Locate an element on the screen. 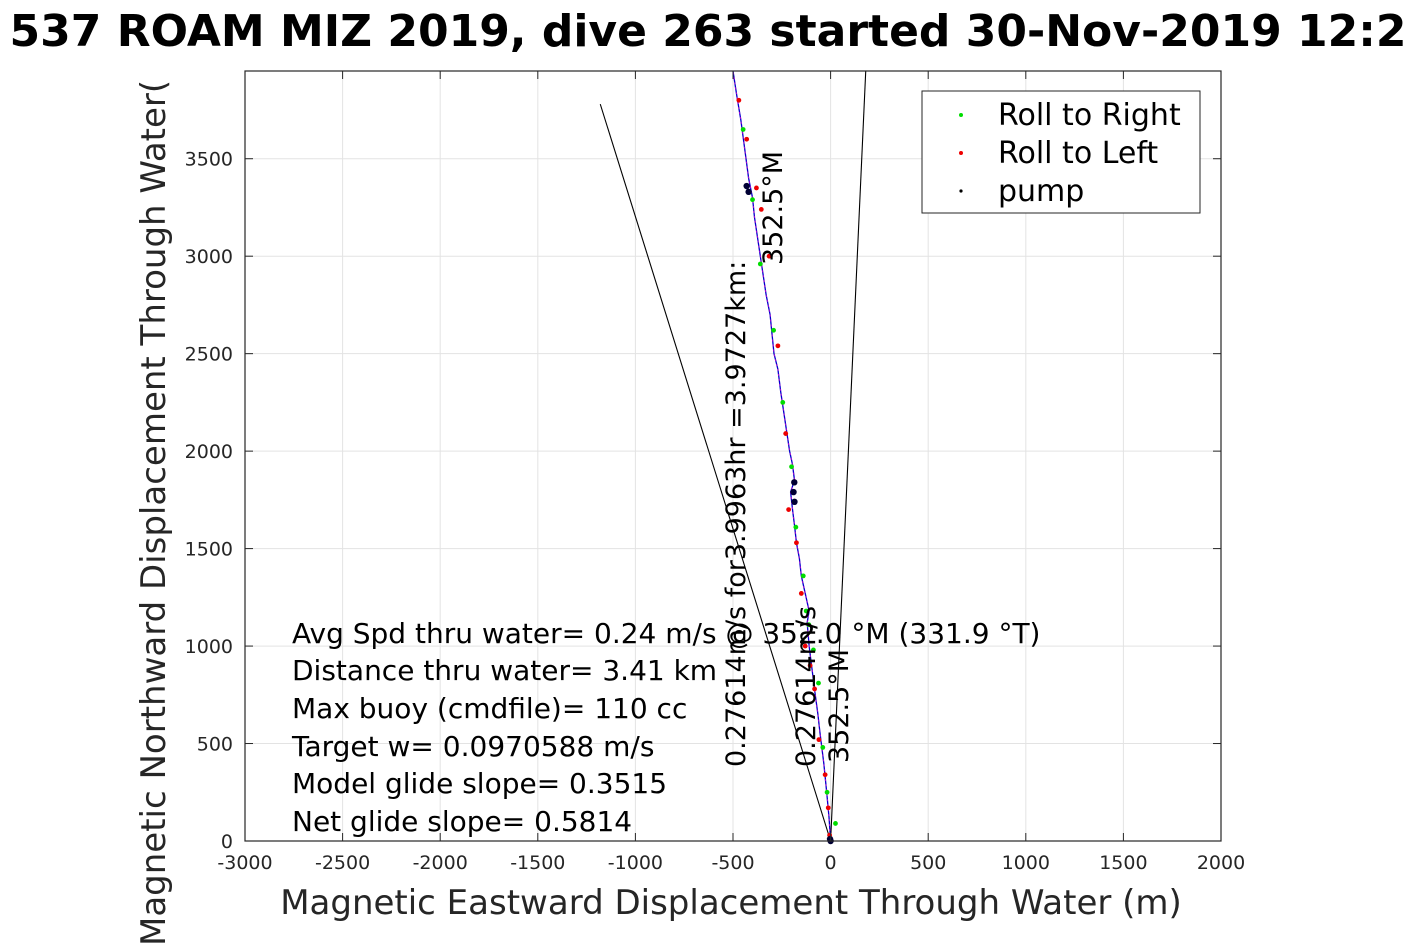  x-tick-label: 500 is located at coordinates (928, 863).